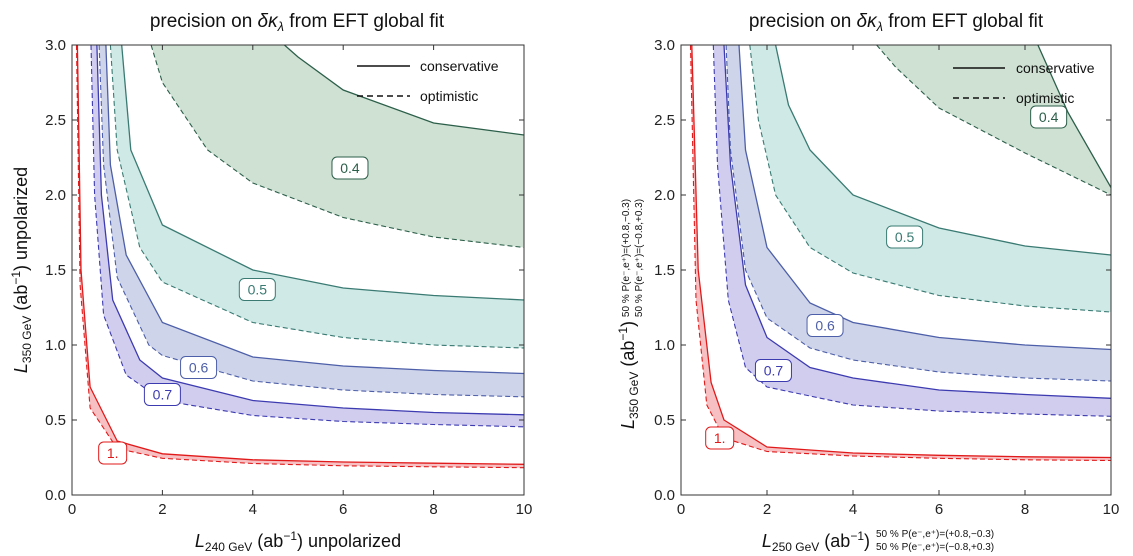 The image size is (1133, 556). Describe the element at coordinates (298, 541) in the screenshot. I see `x-axis-label: L240 GeV (ab−1) unpolarized` at that location.